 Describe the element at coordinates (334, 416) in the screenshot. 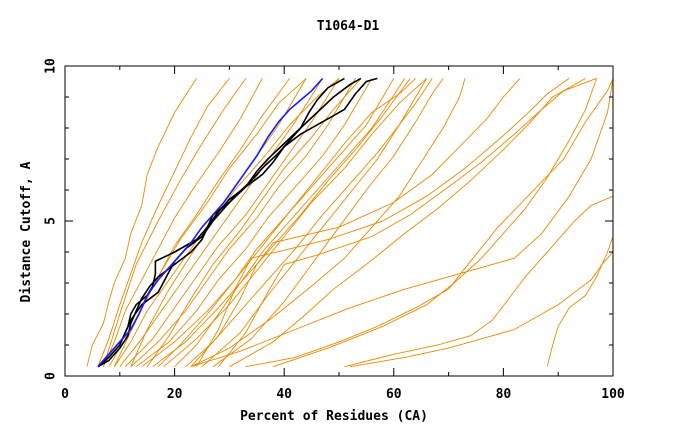

I see `x-axis-label: Percent of Residues (CA)` at that location.